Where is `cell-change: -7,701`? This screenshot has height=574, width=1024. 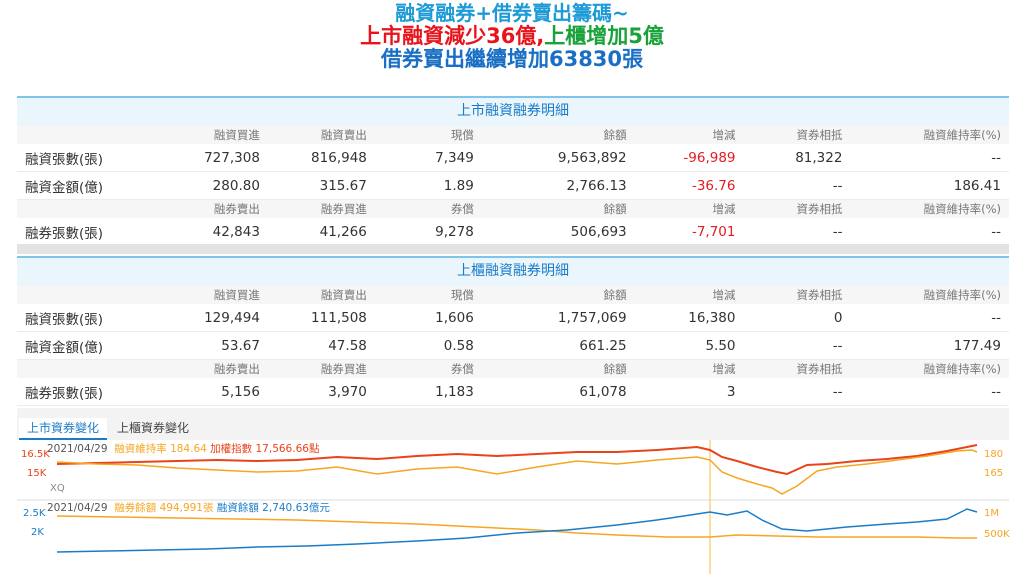 cell-change: -7,701 is located at coordinates (713, 231).